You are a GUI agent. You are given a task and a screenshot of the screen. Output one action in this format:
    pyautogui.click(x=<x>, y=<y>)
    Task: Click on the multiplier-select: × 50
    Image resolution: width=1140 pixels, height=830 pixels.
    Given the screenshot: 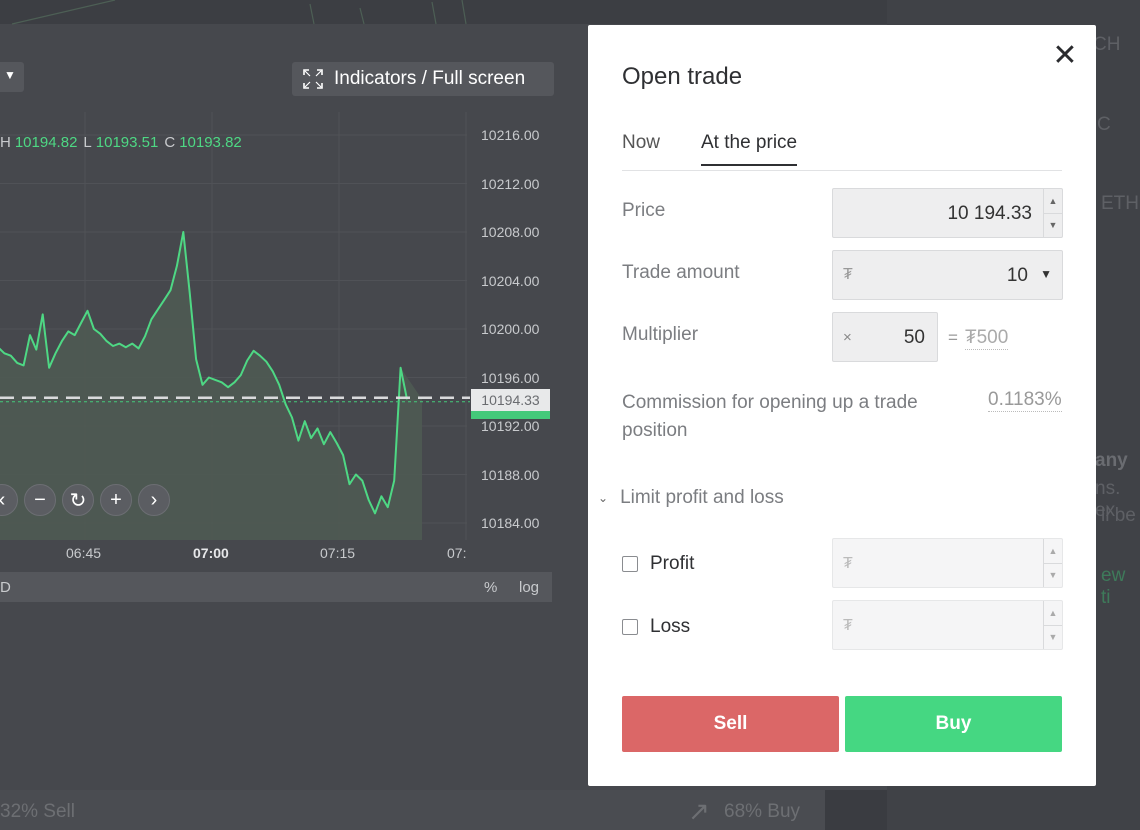 What is the action you would take?
    pyautogui.click(x=885, y=337)
    